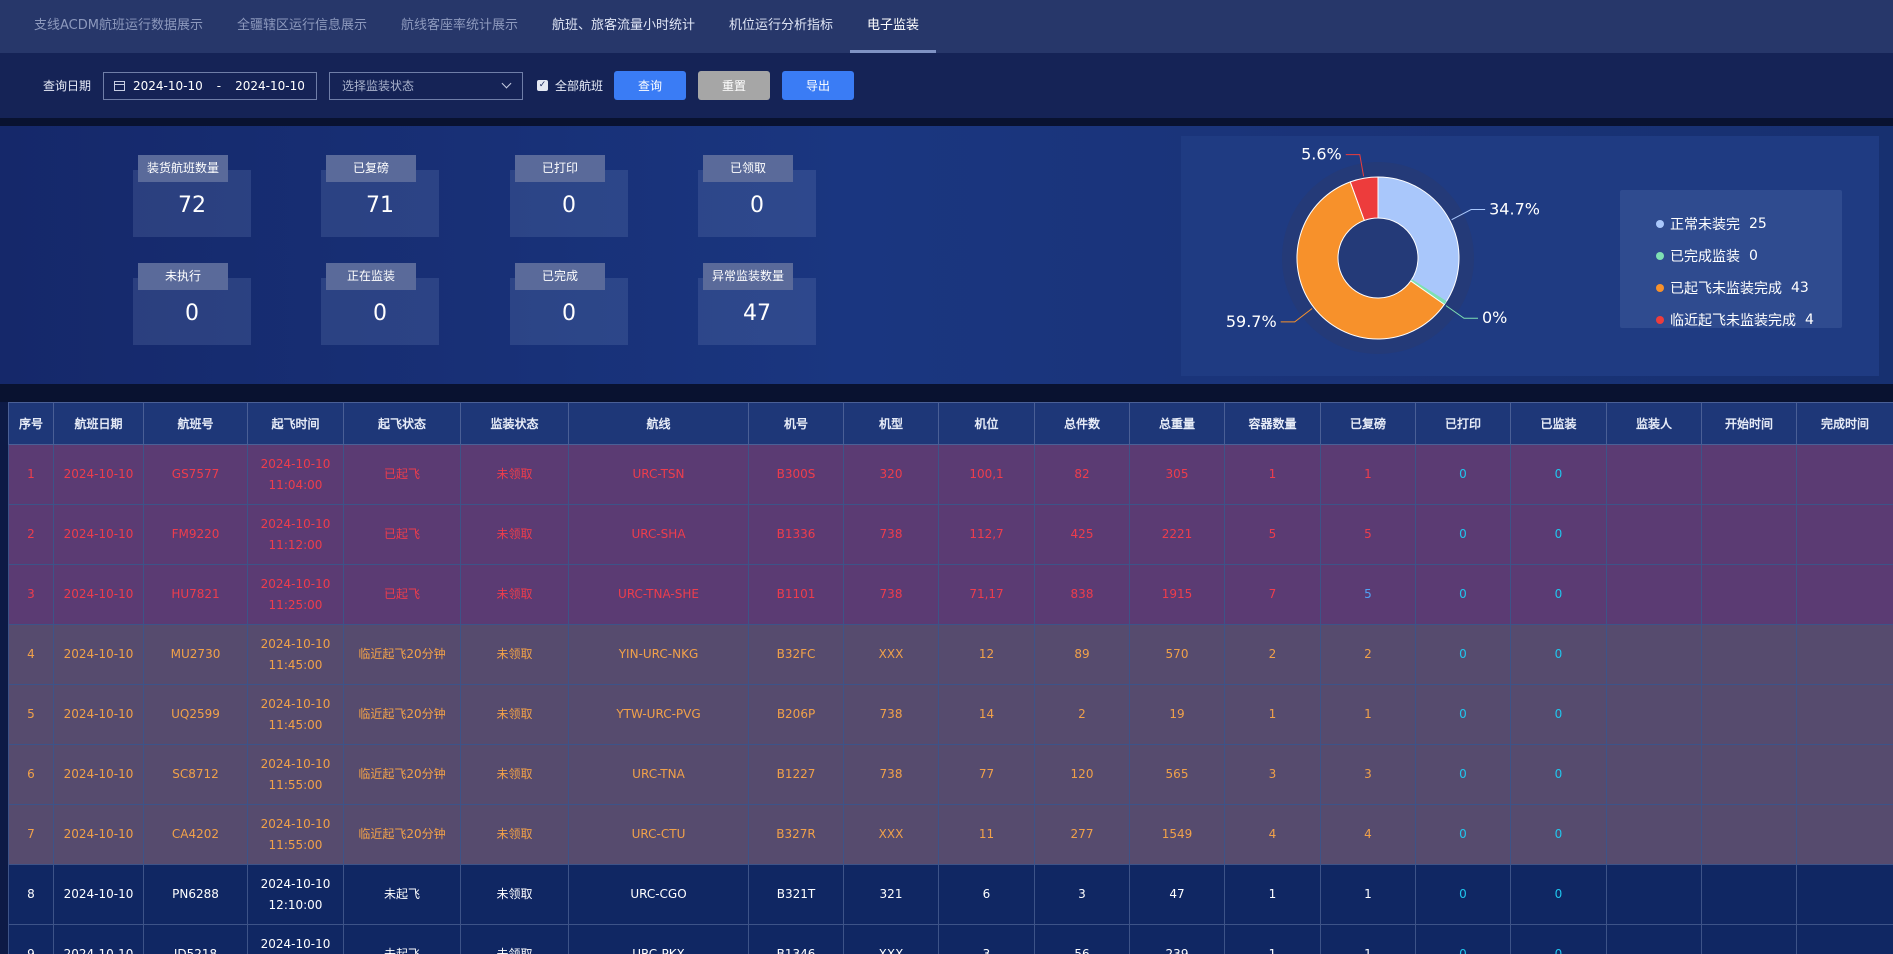  I want to click on table-cell: 77, so click(987, 775).